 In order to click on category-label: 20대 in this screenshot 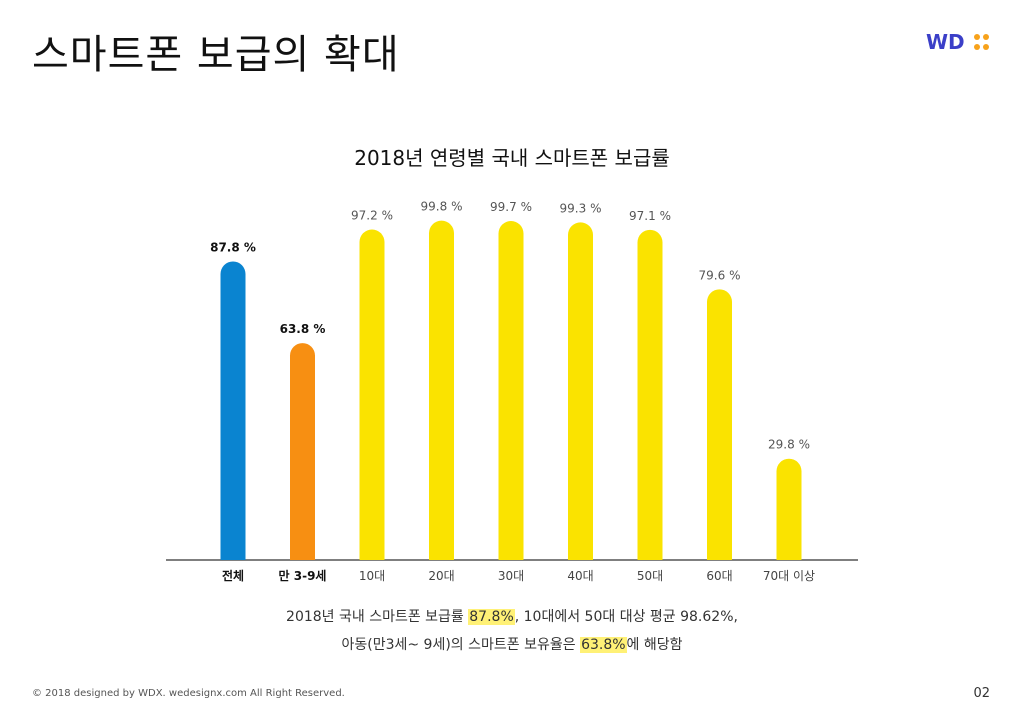, I will do `click(441, 576)`.